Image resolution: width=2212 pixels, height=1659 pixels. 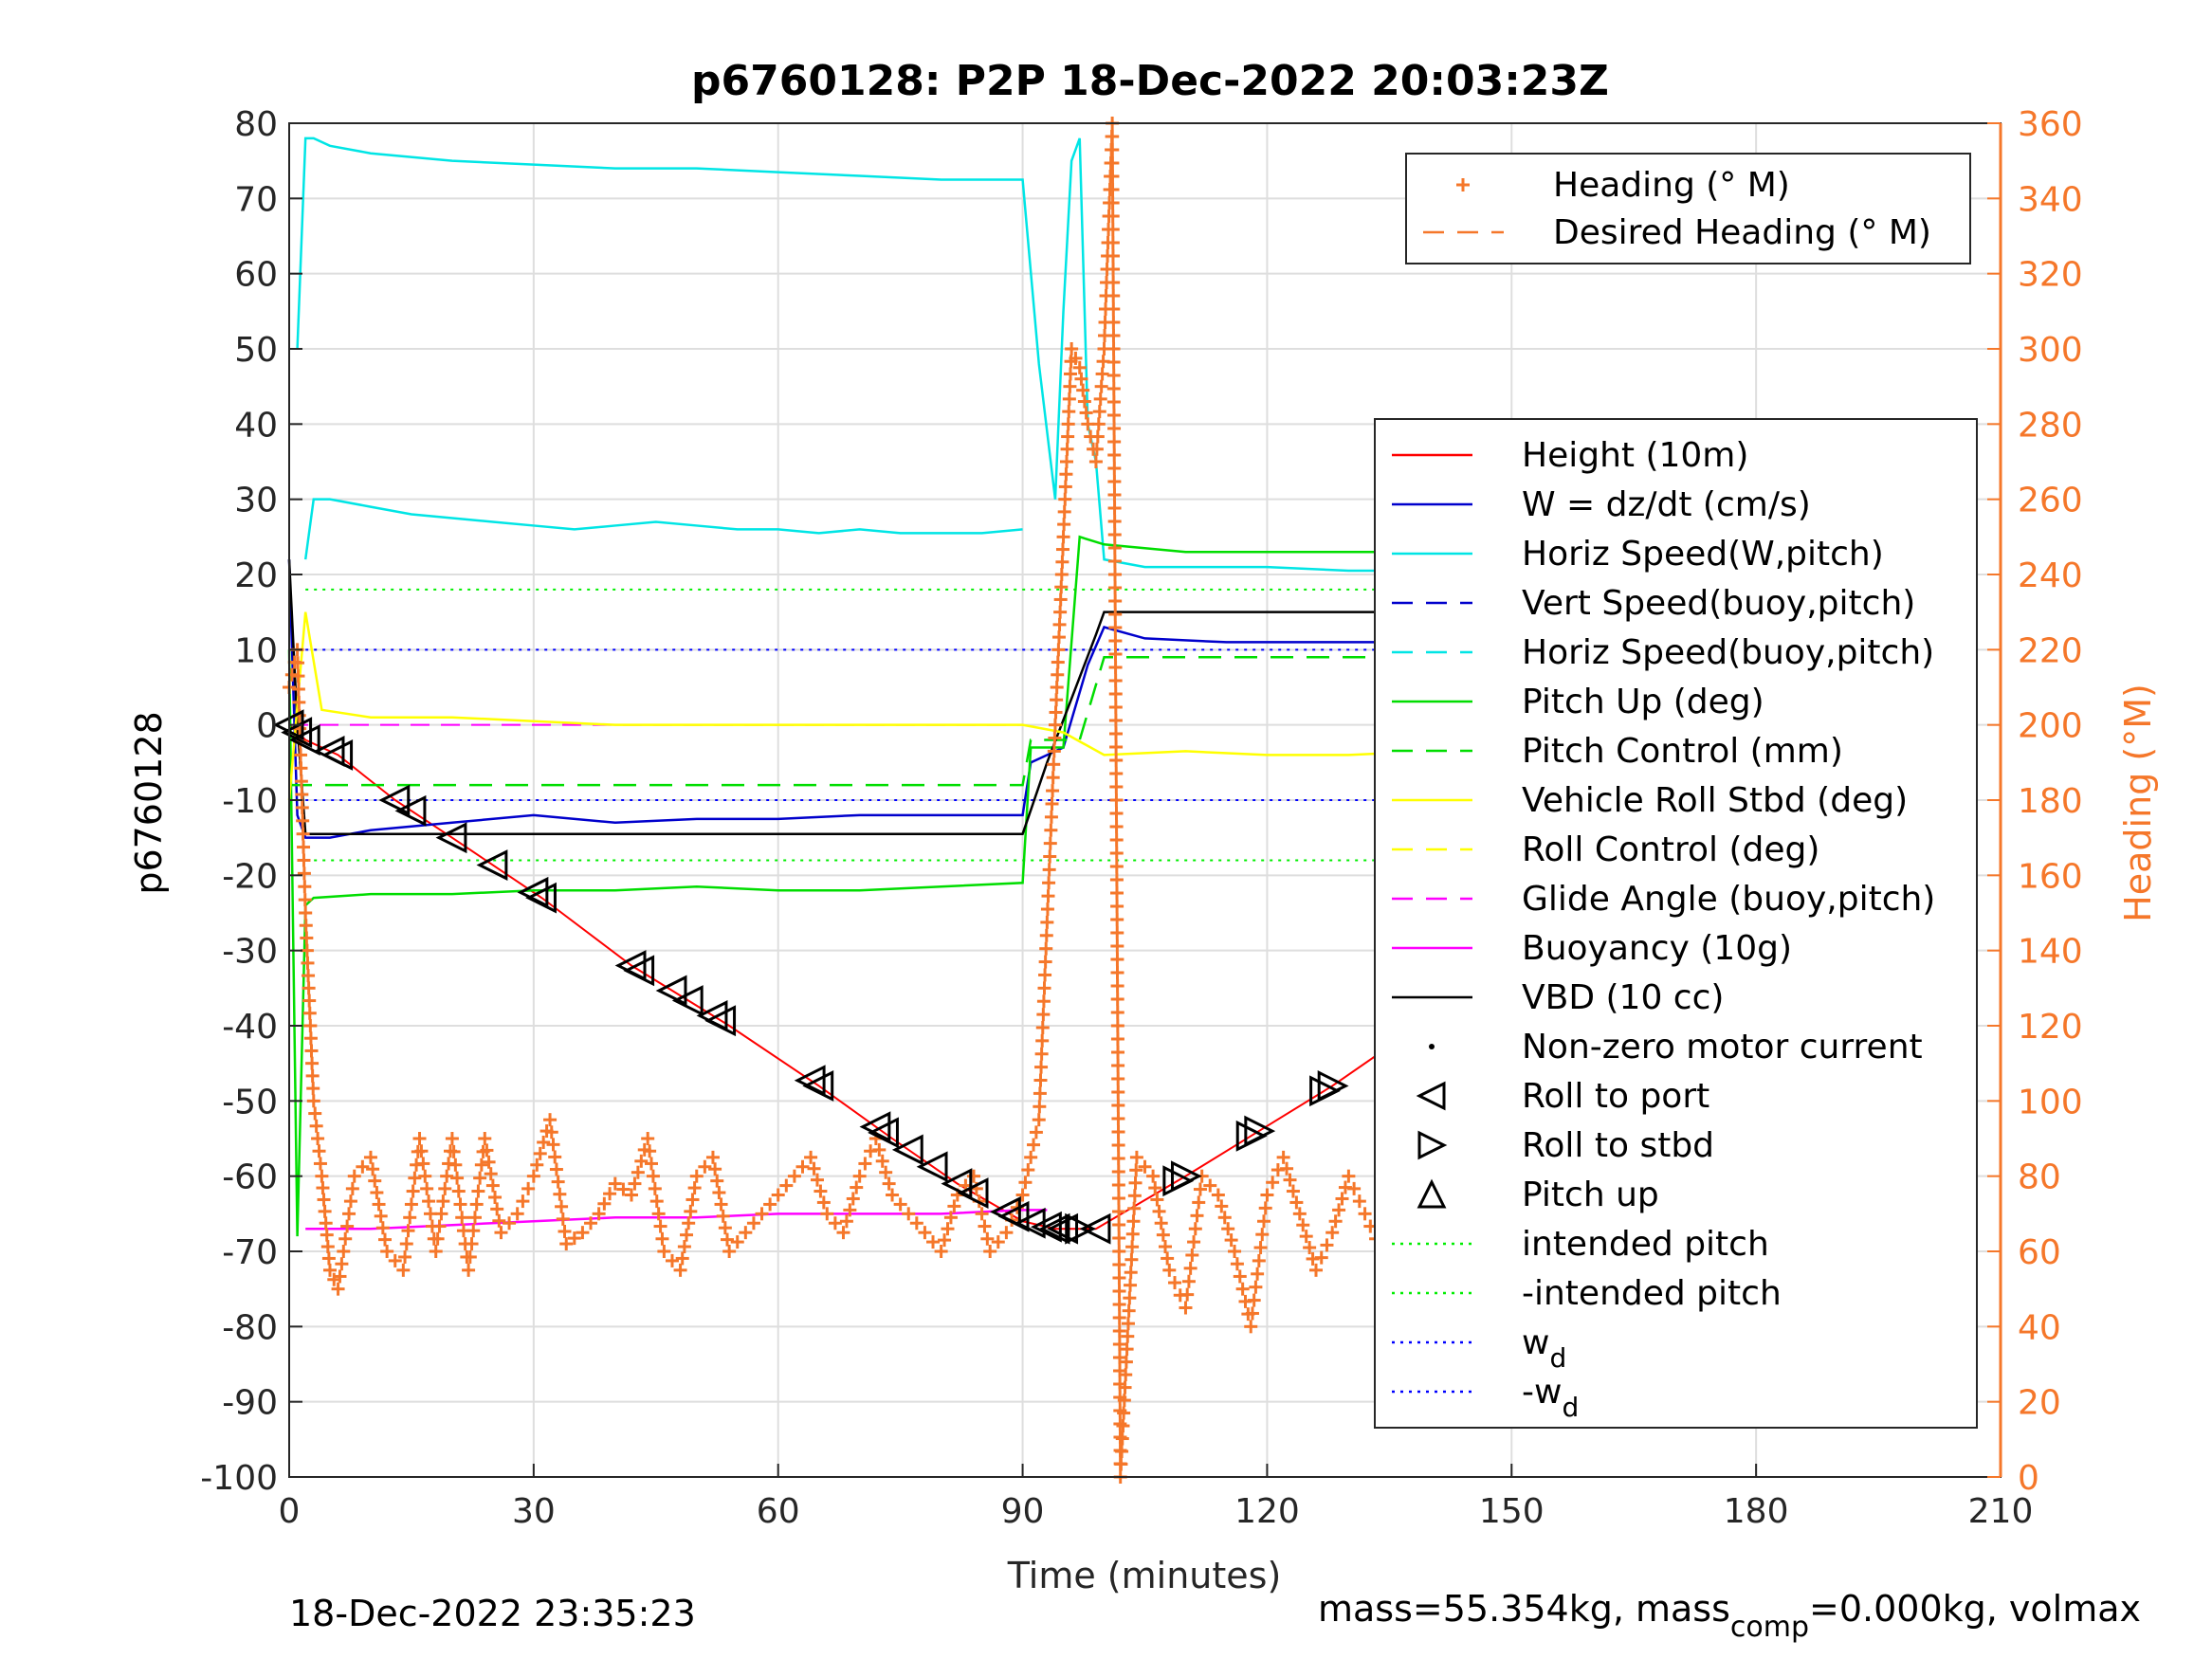 I want to click on roll-to-port-marker, so click(x=1046, y=1227).